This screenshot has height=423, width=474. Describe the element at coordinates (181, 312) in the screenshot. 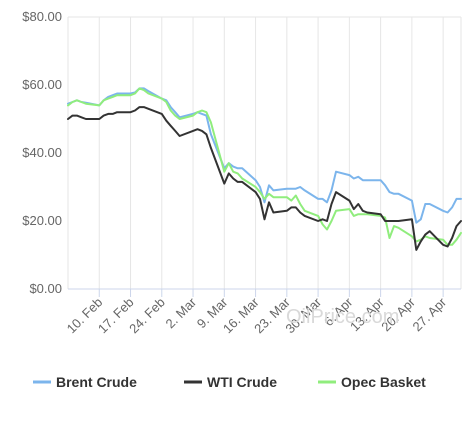

I see `x-tick-label: 2. Mar` at that location.